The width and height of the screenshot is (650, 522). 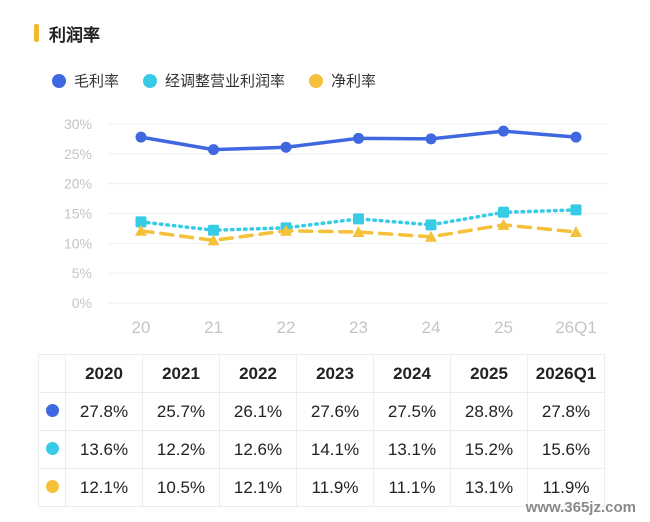 What do you see at coordinates (258, 373) in the screenshot?
I see `table-header-cell: 2022` at bounding box center [258, 373].